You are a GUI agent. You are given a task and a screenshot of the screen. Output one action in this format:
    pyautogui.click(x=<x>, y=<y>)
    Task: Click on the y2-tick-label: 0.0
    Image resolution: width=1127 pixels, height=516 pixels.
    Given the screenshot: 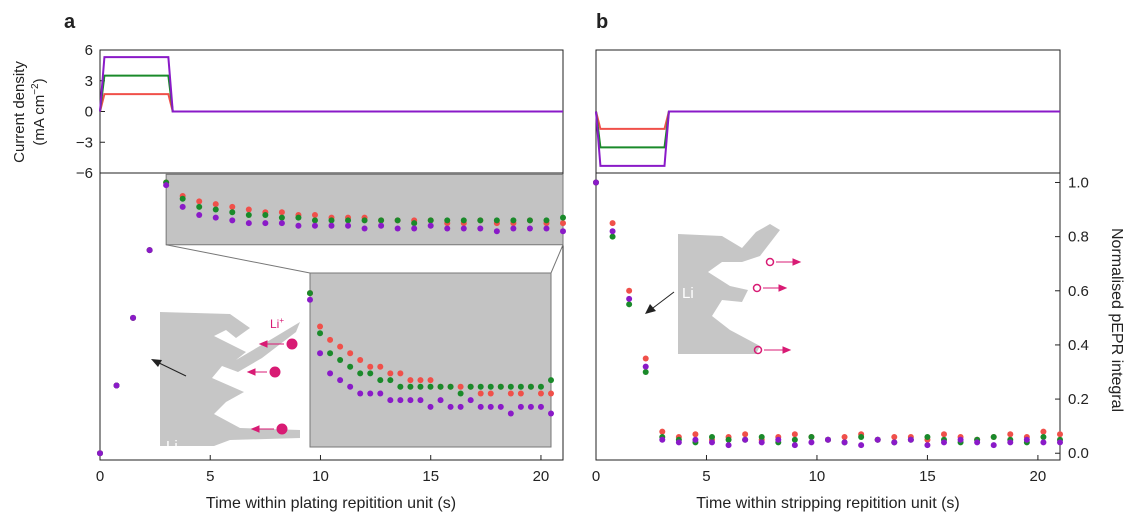 What is the action you would take?
    pyautogui.click(x=1078, y=453)
    